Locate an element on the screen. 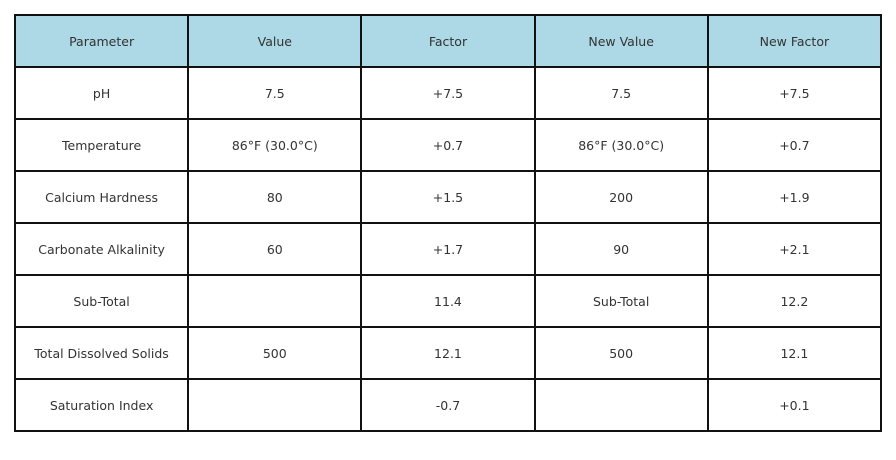 The width and height of the screenshot is (896, 460). table-cell: Total Dissolved Solids is located at coordinates (101, 353).